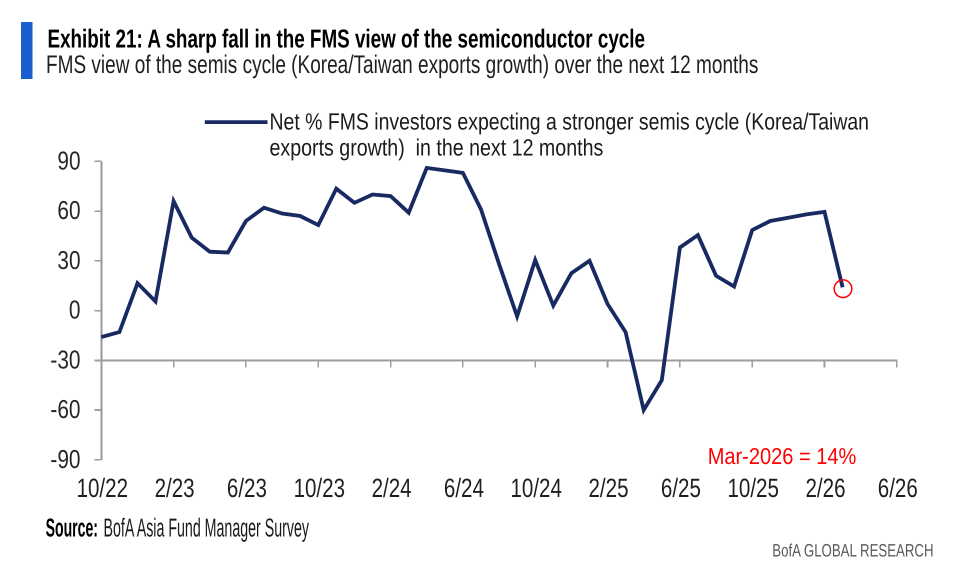 The image size is (962, 587). I want to click on svg-text: 2/26, so click(826, 488).